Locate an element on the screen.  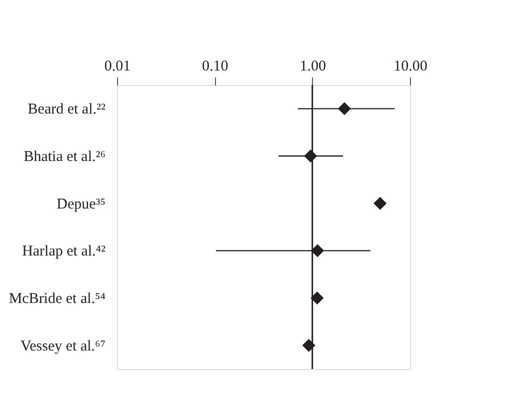
x-tick-label: 0.01 is located at coordinates (117, 66).